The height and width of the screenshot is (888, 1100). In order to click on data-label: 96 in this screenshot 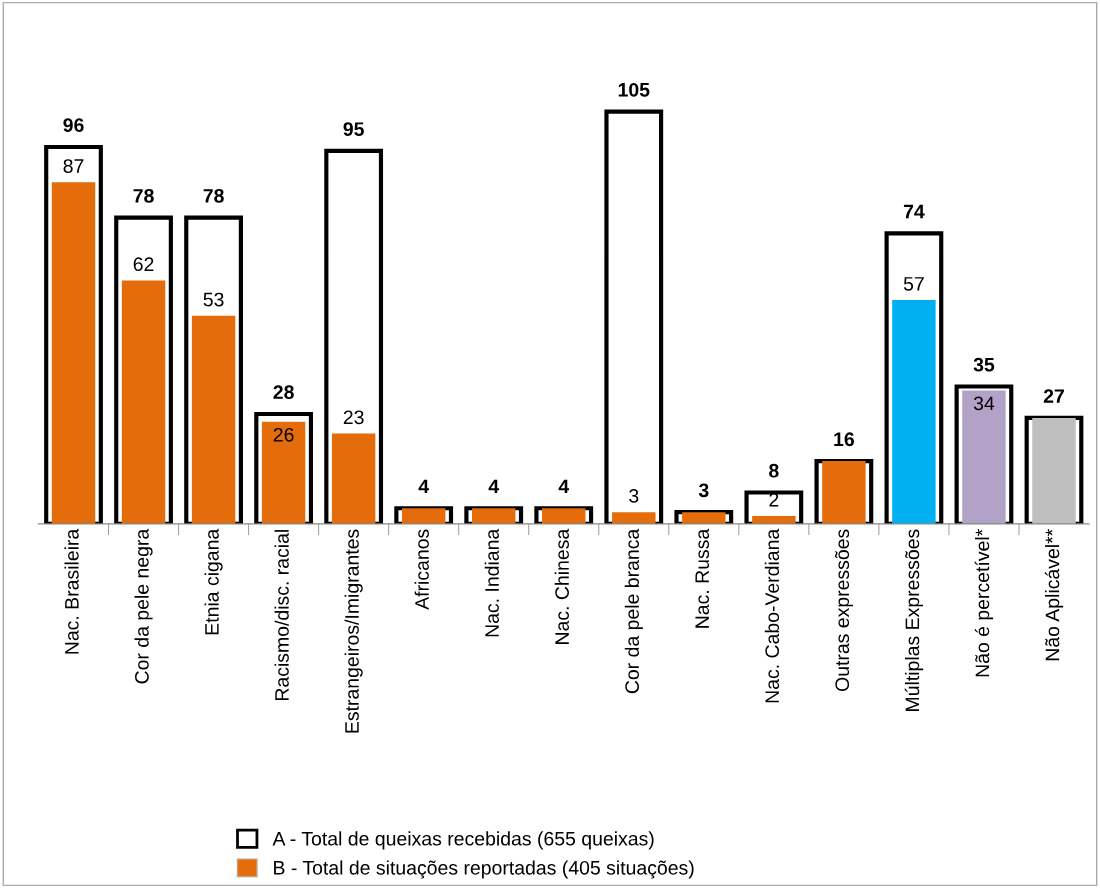, I will do `click(73, 125)`.